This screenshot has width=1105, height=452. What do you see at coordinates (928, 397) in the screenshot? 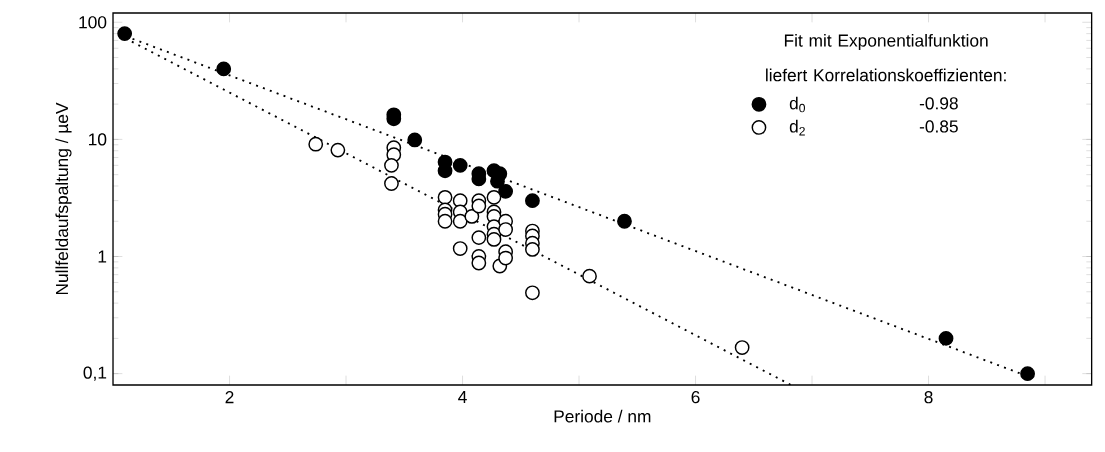
I see `x-tick-label: 8` at bounding box center [928, 397].